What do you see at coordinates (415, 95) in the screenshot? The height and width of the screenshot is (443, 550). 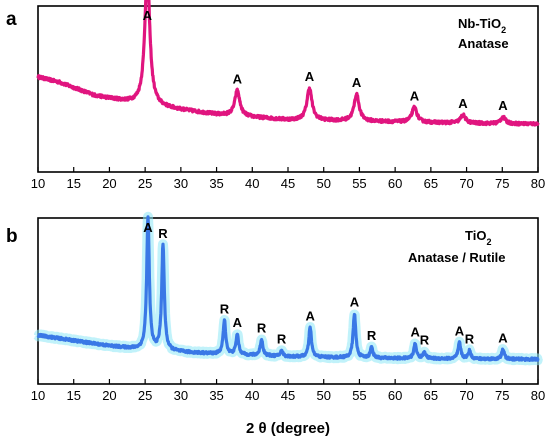 I see `peak-label-a-4: A` at bounding box center [415, 95].